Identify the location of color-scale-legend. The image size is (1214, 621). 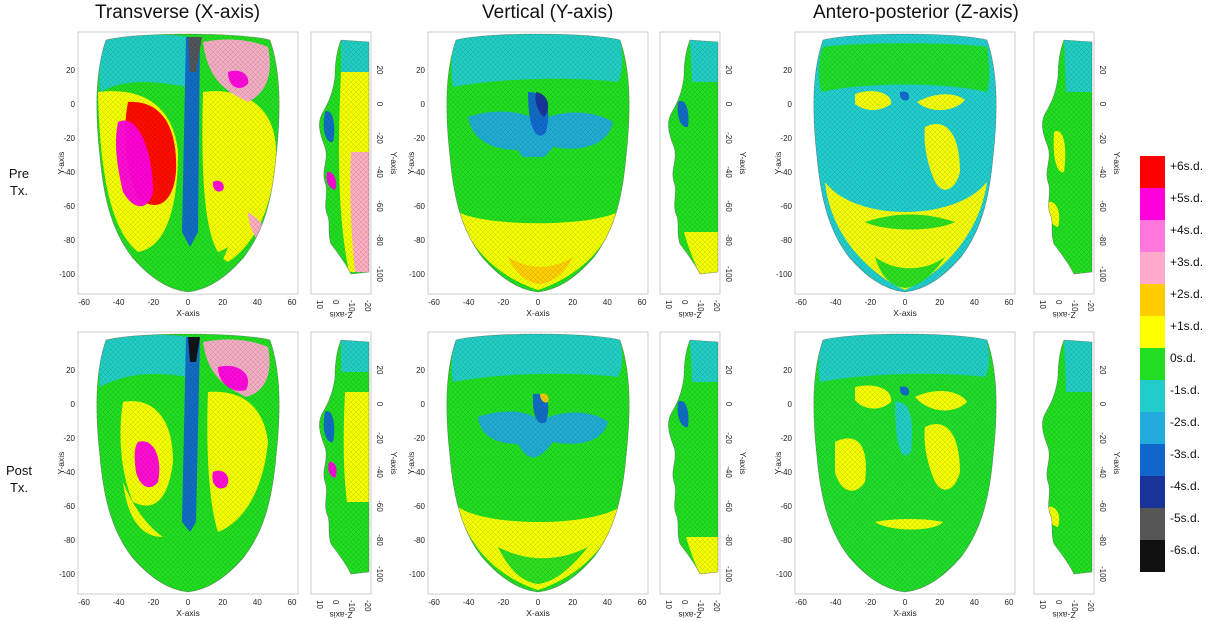
(1152, 364).